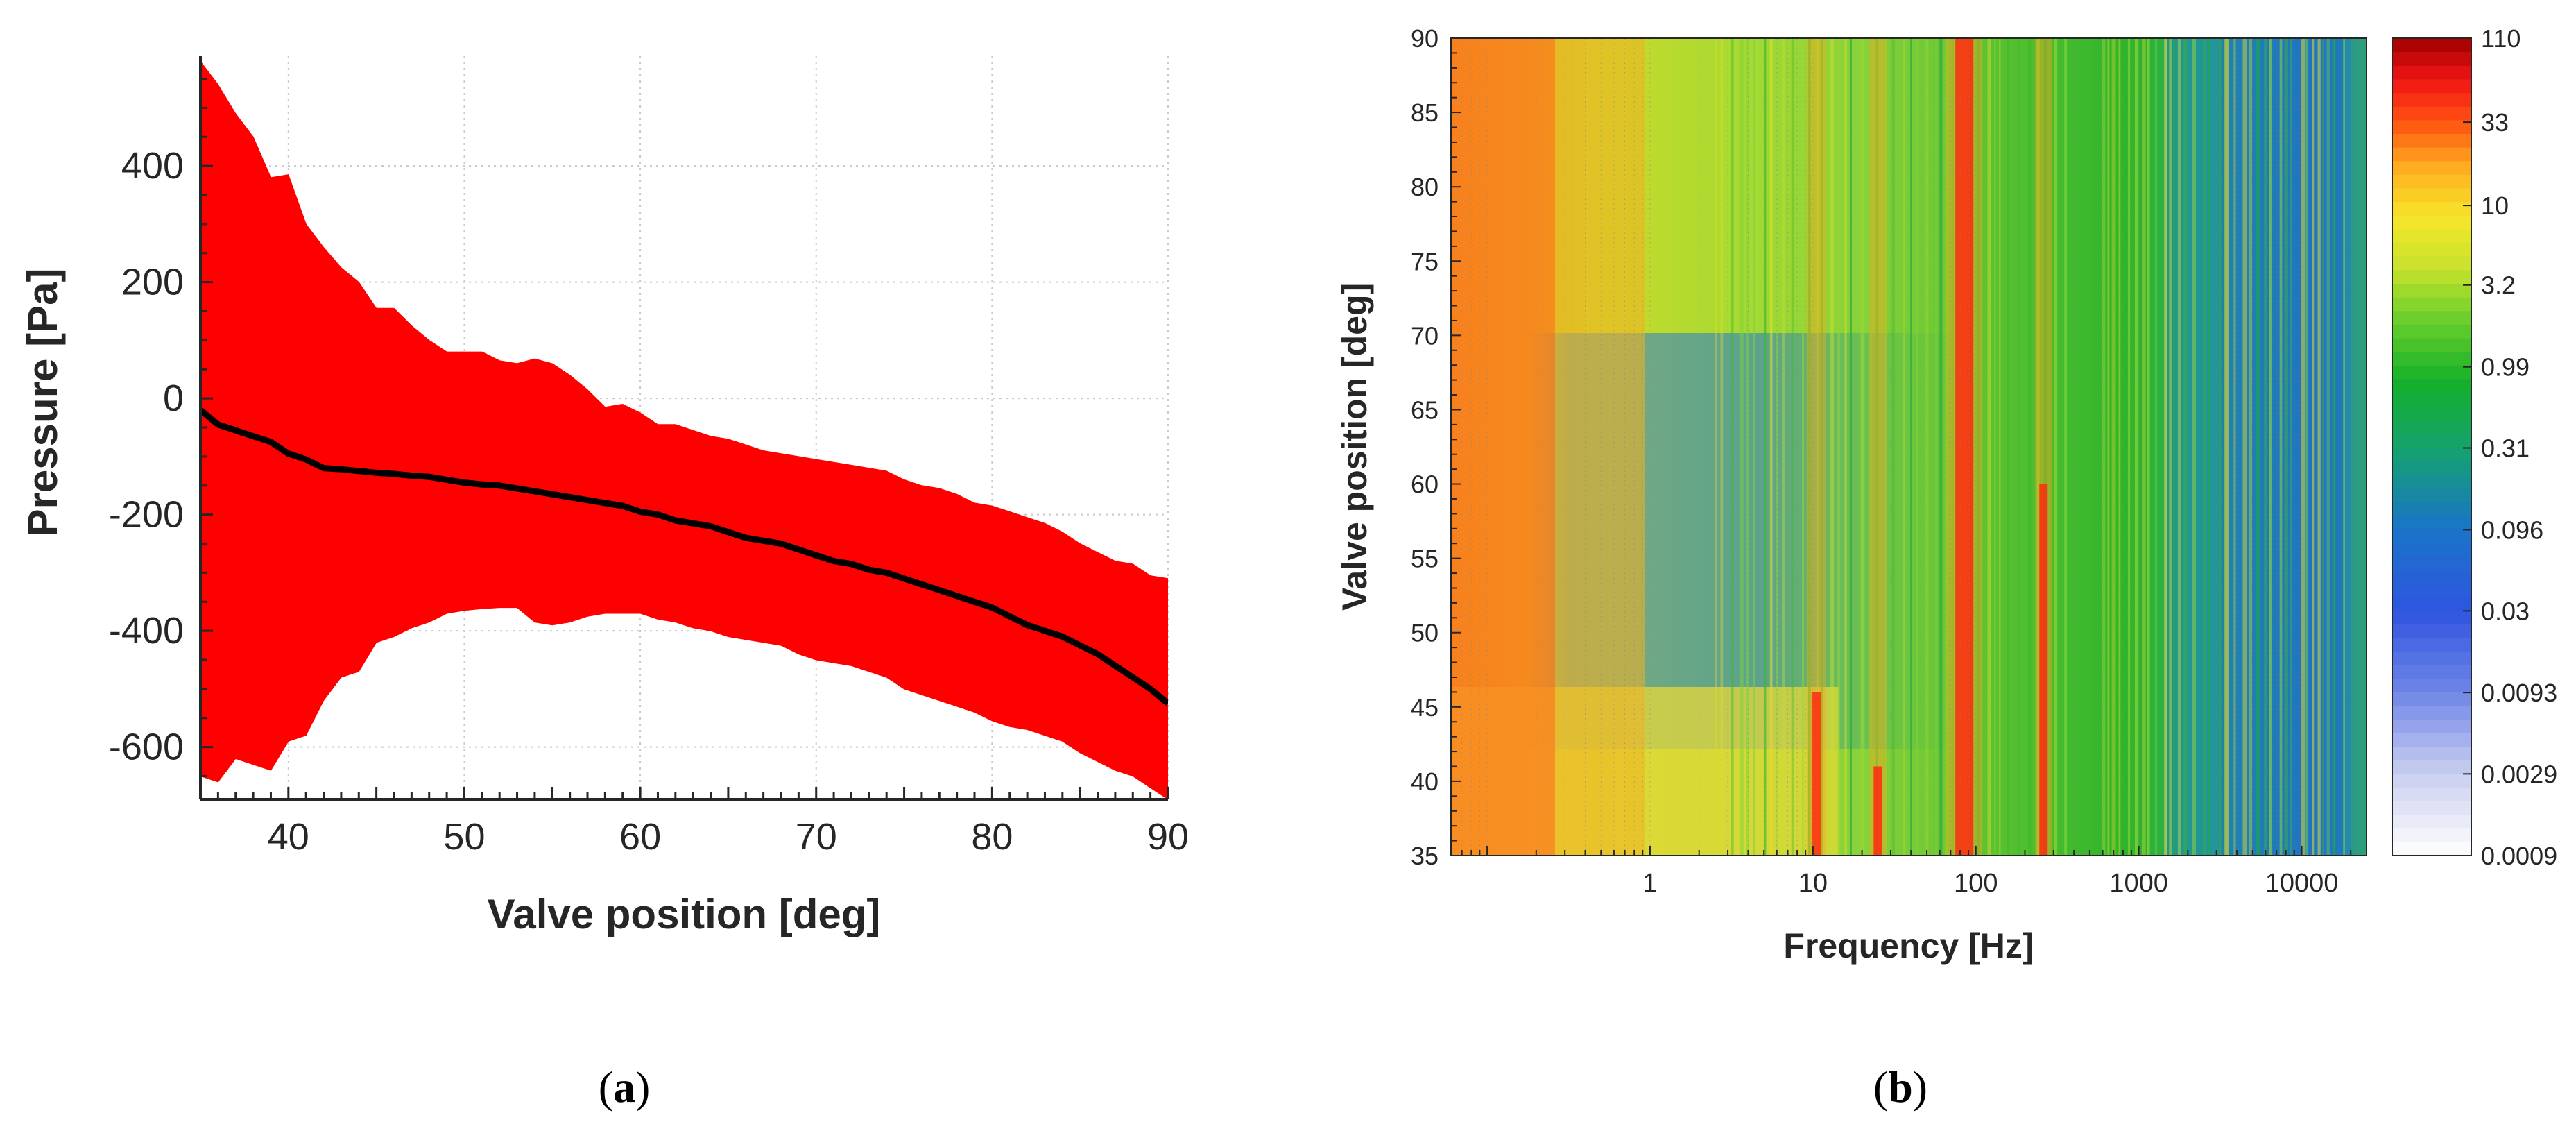 This screenshot has width=2576, height=1122. I want to click on y-tick-label: 400, so click(152, 166).